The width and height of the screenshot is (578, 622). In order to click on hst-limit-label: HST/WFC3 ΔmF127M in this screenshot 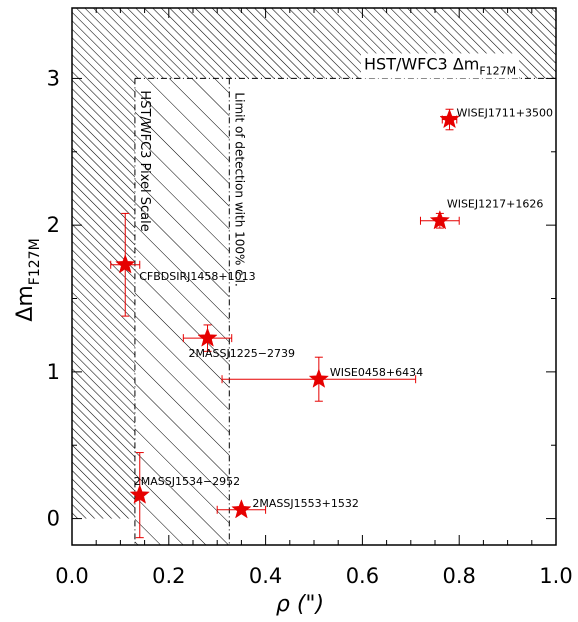, I will do `click(440, 65)`.